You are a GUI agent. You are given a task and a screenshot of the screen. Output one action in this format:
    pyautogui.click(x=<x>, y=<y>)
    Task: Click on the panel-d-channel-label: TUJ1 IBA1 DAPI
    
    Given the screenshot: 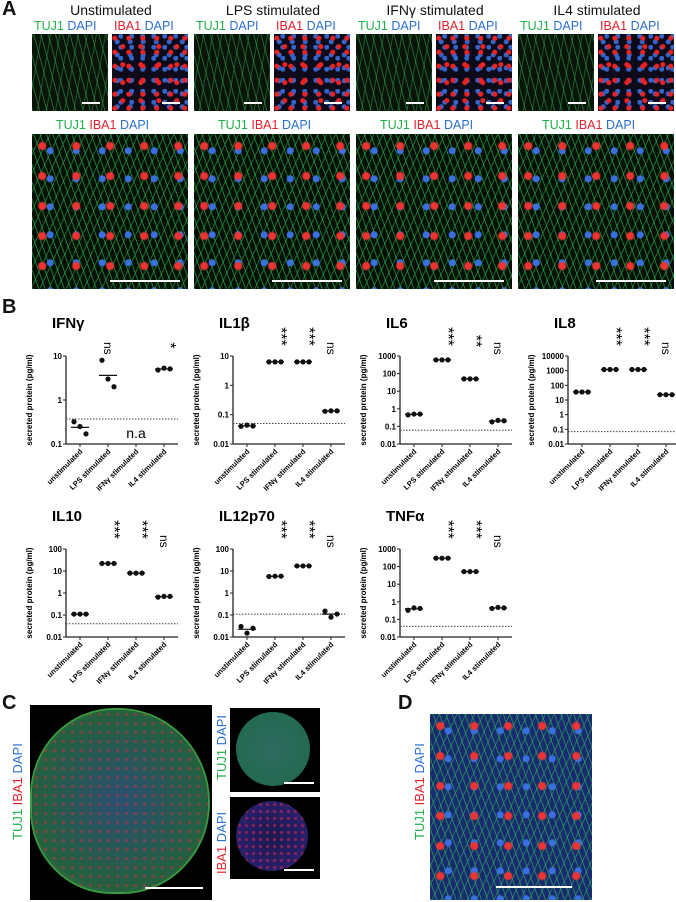 What is the action you would take?
    pyautogui.click(x=419, y=791)
    